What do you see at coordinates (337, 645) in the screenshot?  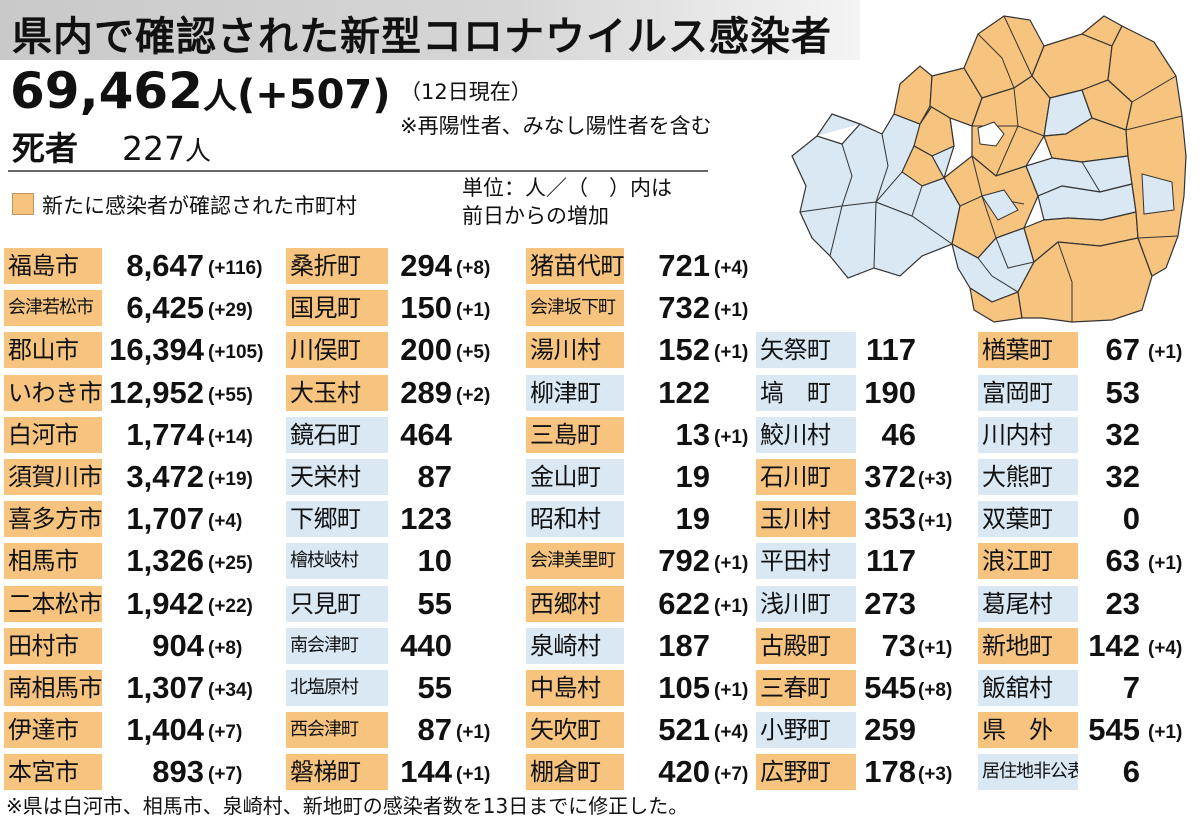 I see `municipality-name: 南会津町` at bounding box center [337, 645].